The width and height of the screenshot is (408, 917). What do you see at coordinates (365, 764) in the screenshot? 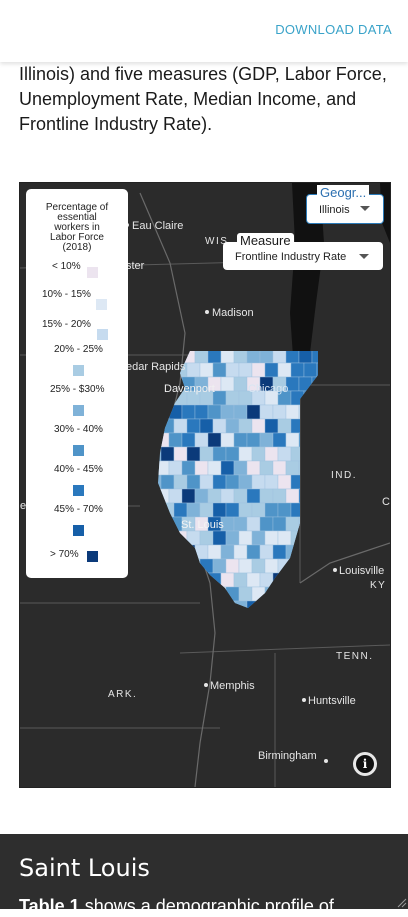
I see `info-button: i` at bounding box center [365, 764].